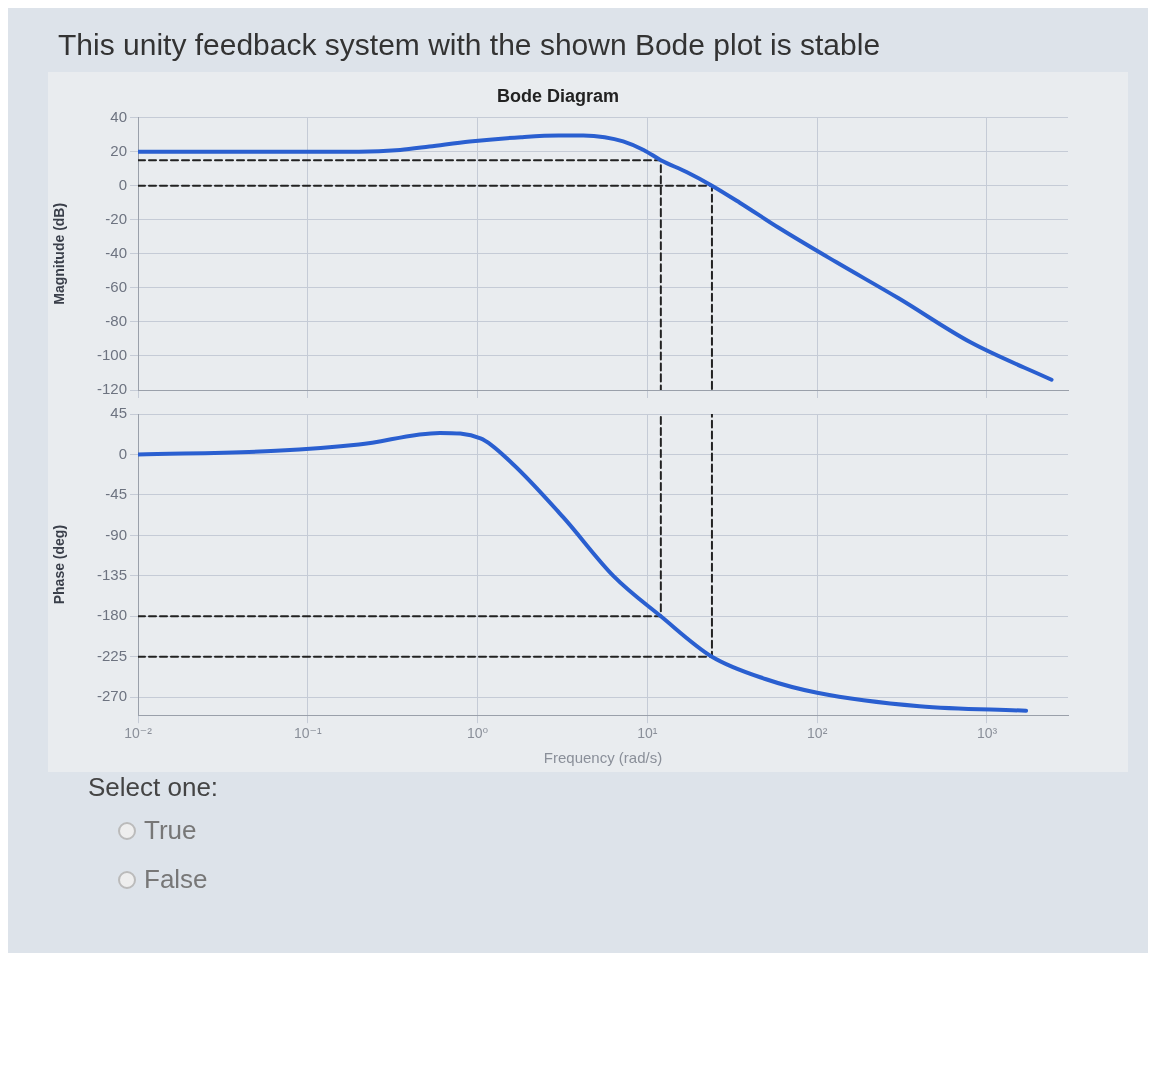 This screenshot has width=1158, height=1080. Describe the element at coordinates (111, 355) in the screenshot. I see `y-tick-label: -100` at that location.